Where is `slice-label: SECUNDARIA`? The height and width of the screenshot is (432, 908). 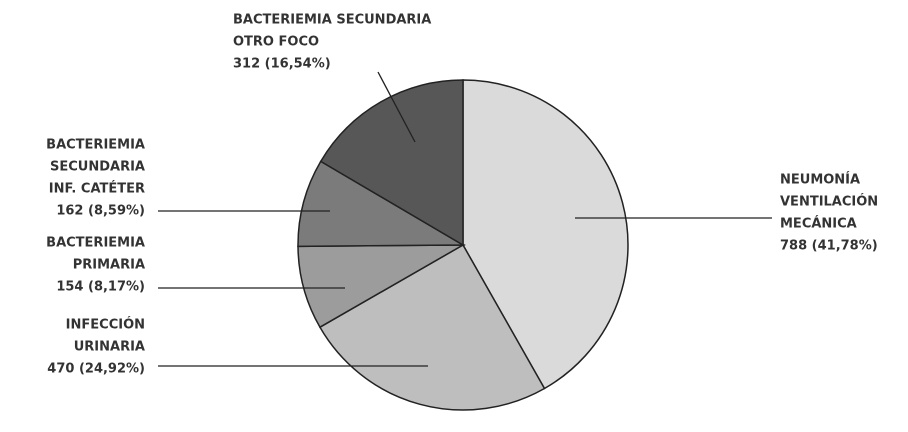
slice-label: SECUNDARIA is located at coordinates (97, 167).